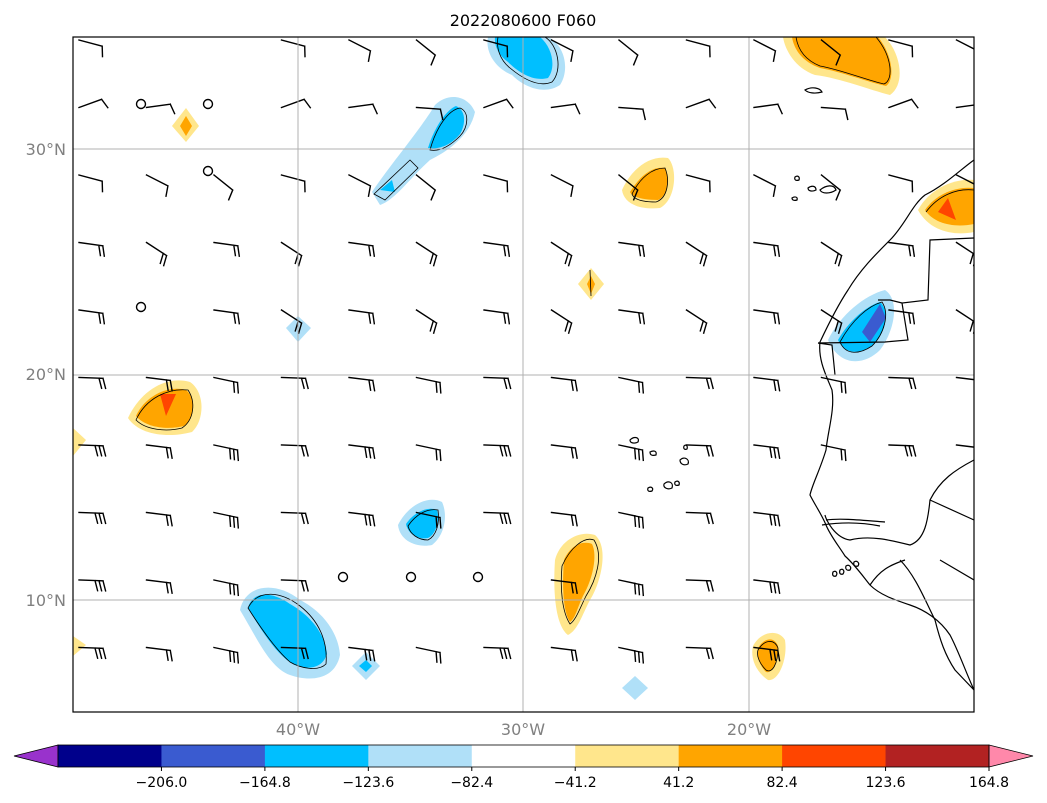  I want to click on lon-label-20w: 20°W, so click(749, 729).